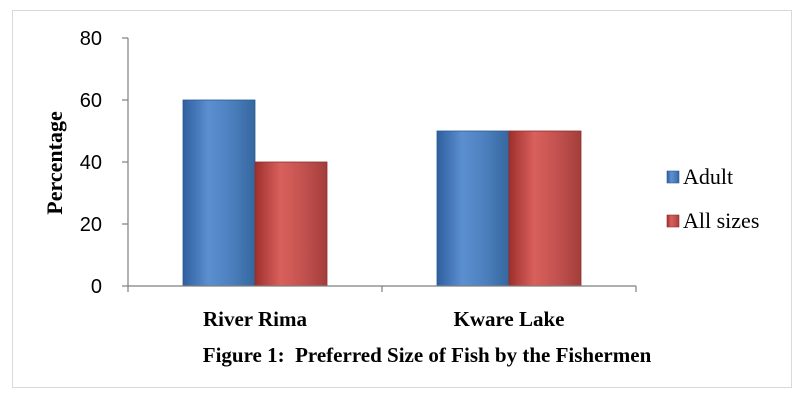 The image size is (798, 395). I want to click on x-category-label: River Rima, so click(255, 319).